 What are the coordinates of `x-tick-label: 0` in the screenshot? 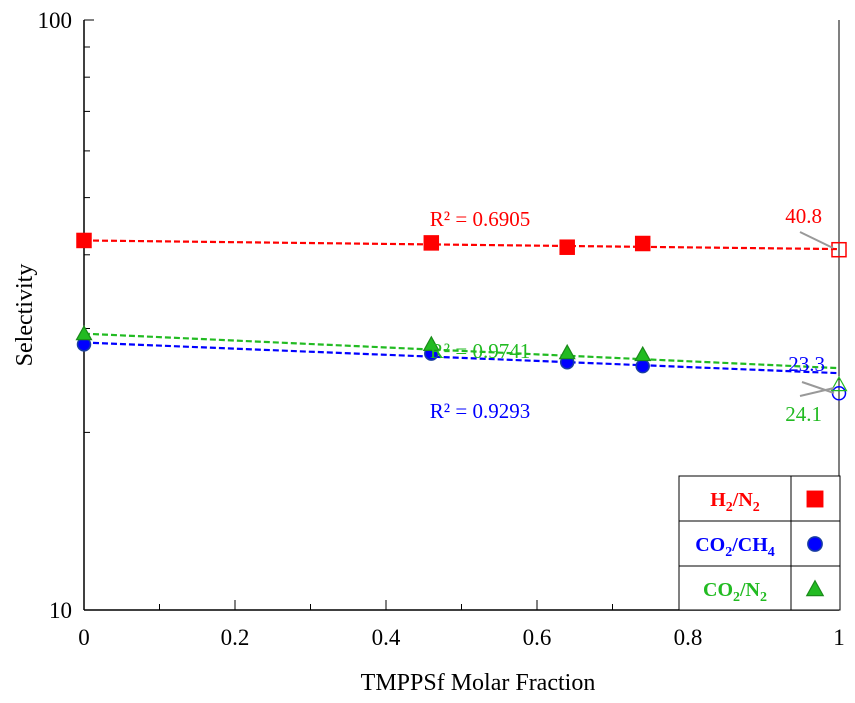 It's located at (84, 637).